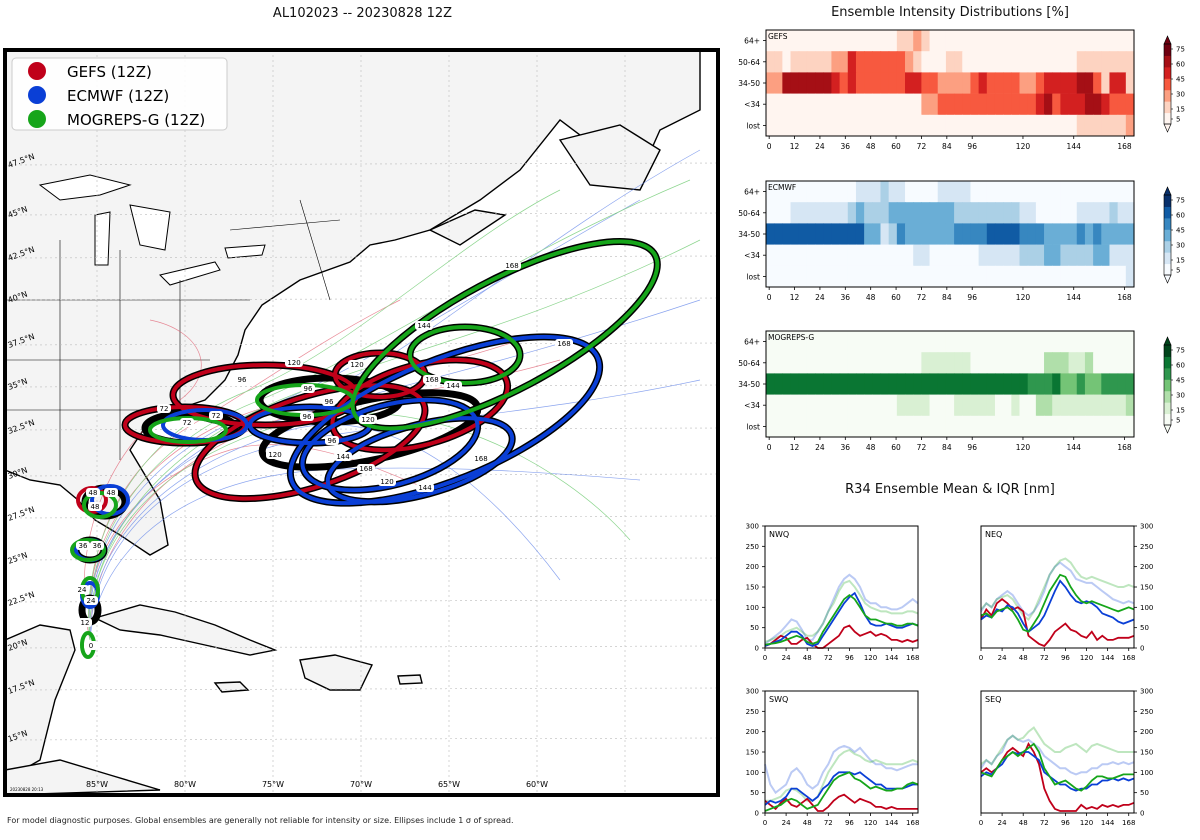 This screenshot has width=1200, height=840. I want to click on heatmap-model-label: GEFS, so click(778, 36).